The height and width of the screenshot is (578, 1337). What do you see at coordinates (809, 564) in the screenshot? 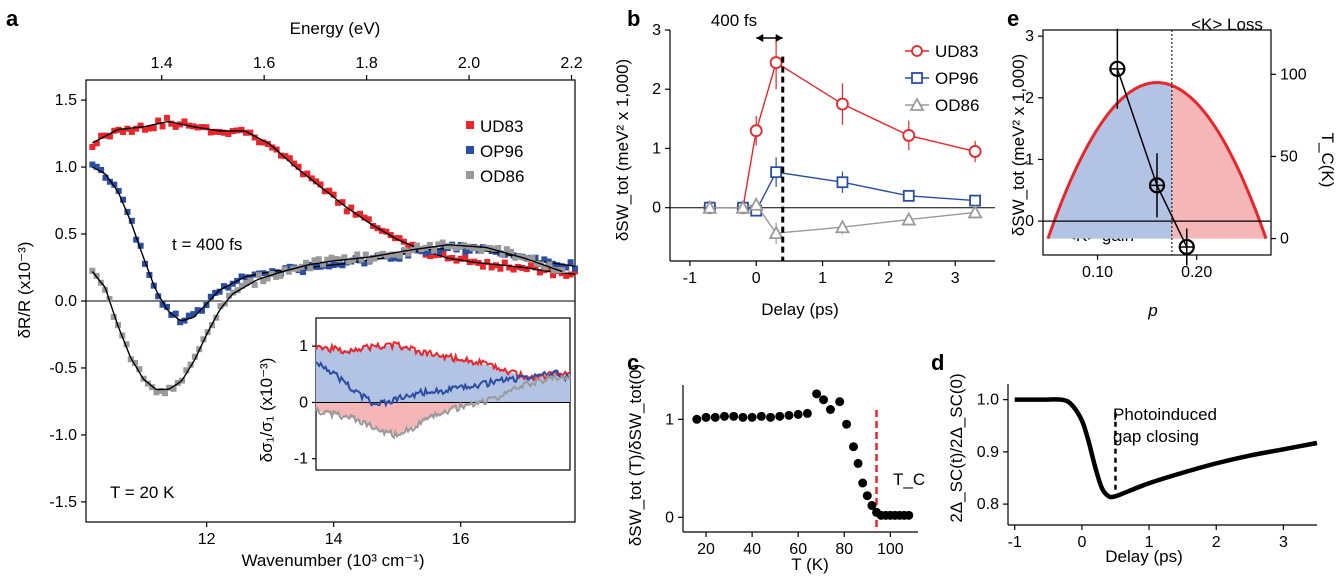
I see `panel-c-x-axis-title: T (K)` at bounding box center [809, 564].